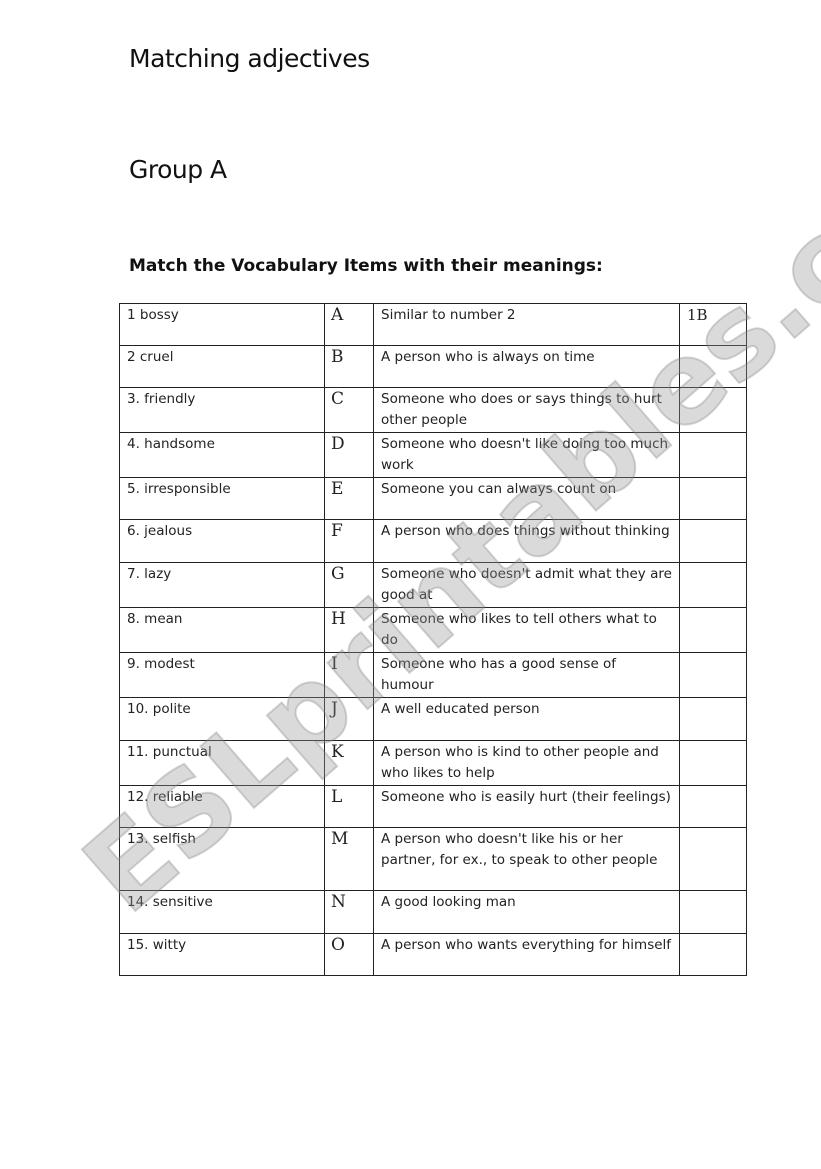  Describe the element at coordinates (249, 58) in the screenshot. I see `worksheet-title: Matching adjectives` at that location.